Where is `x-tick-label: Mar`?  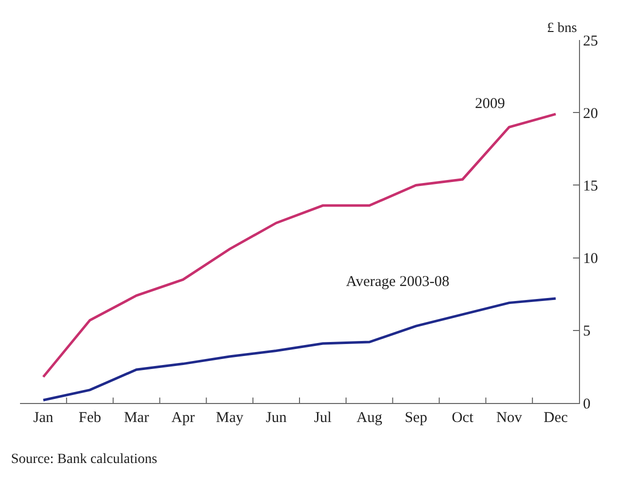
x-tick-label: Mar is located at coordinates (136, 418).